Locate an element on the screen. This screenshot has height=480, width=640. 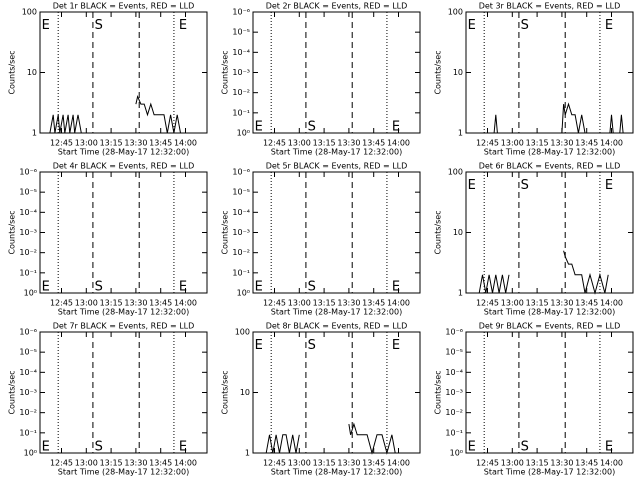
y-tick-label: 10 is located at coordinates (458, 72).